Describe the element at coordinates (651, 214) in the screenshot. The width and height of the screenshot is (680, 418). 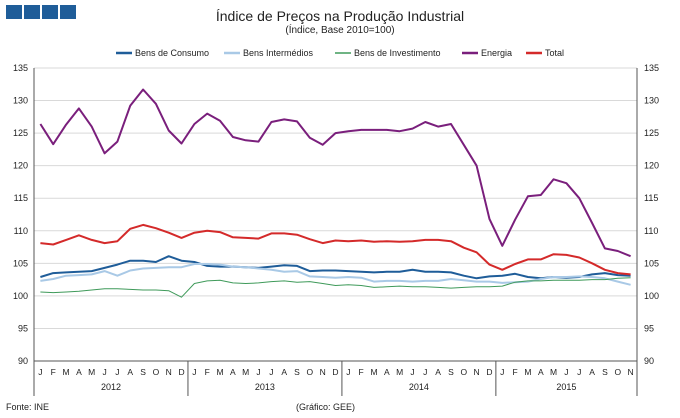
I see `y-axis-right-ticks: 90 95 100 105 110 115 120 125 130 135` at that location.